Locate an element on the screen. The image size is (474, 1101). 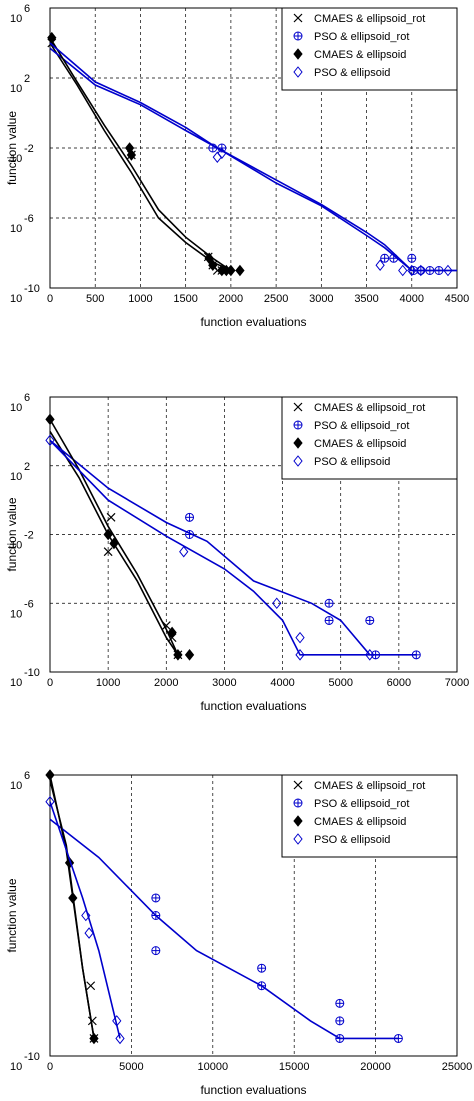
x-tick-label: 4500 is located at coordinates (457, 299).